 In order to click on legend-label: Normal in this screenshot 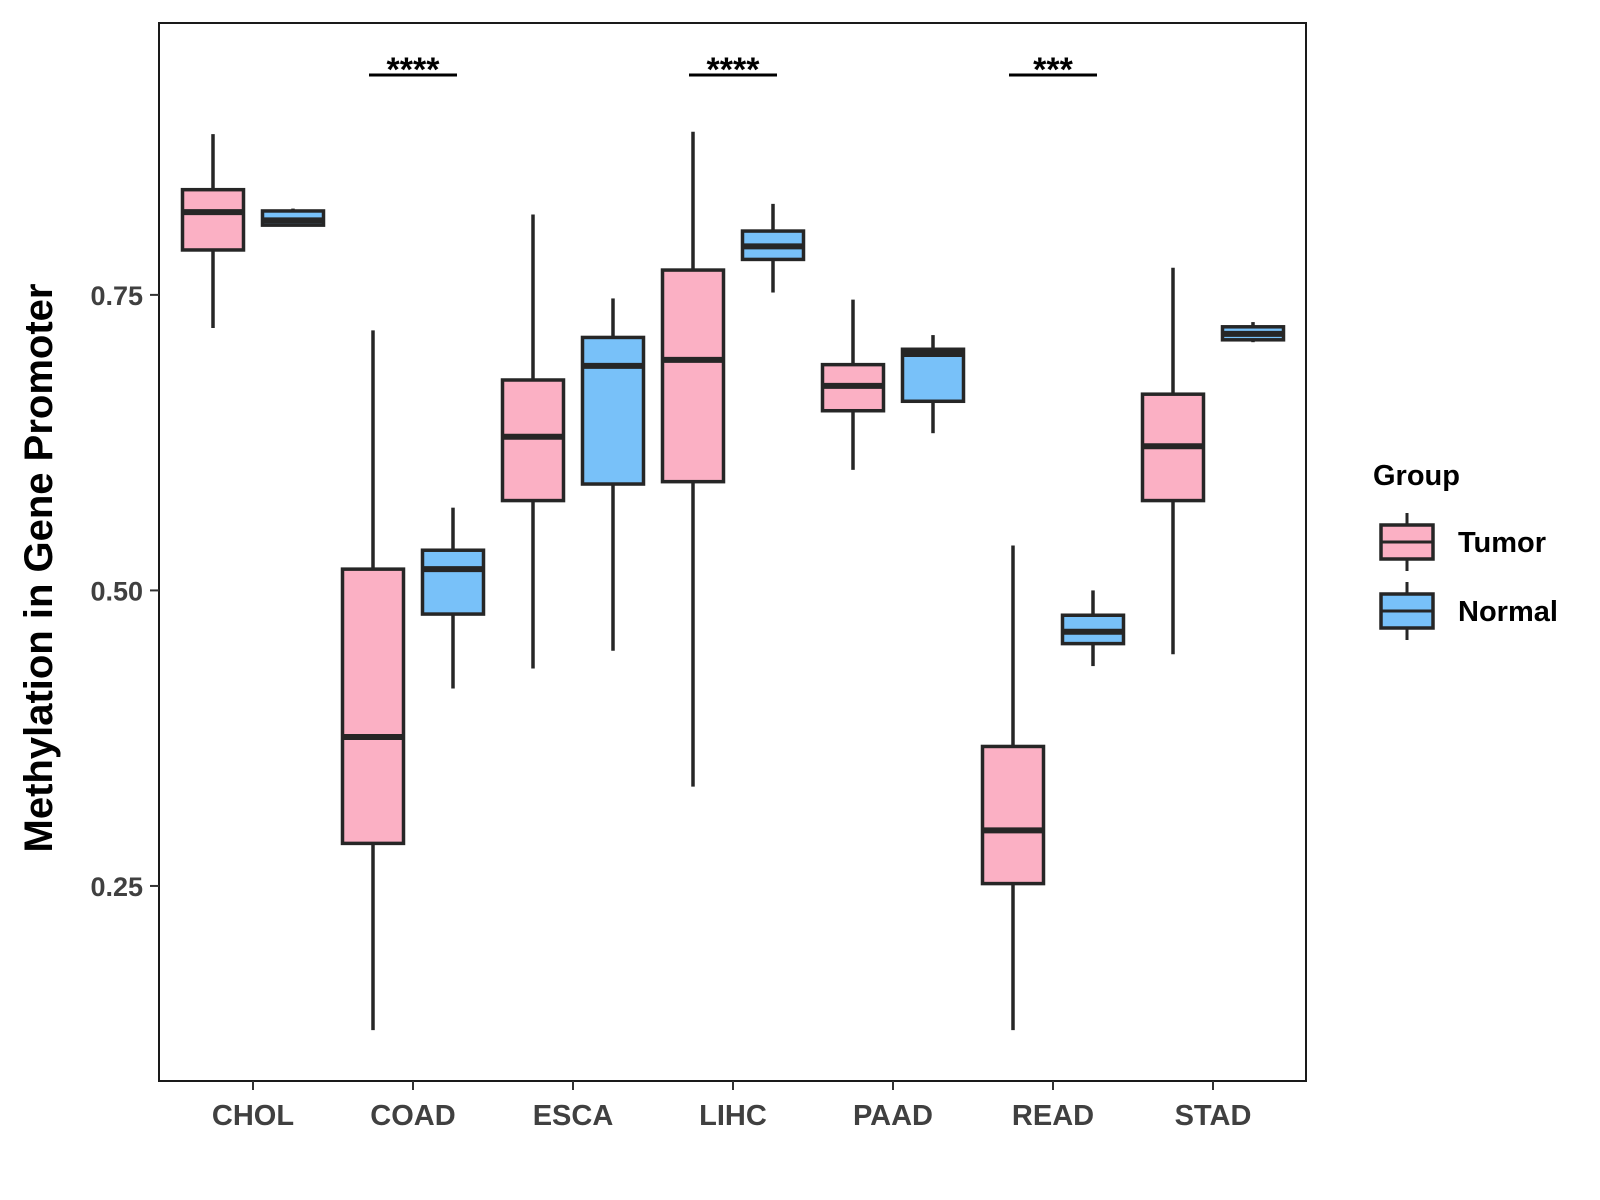, I will do `click(1508, 612)`.